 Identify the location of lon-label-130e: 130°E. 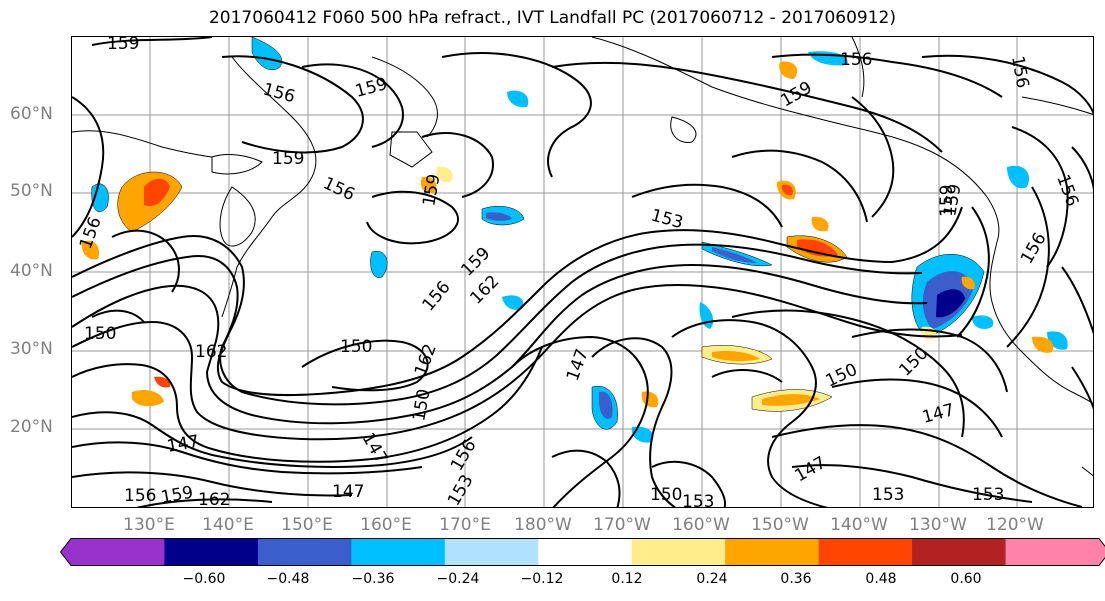
(149, 525).